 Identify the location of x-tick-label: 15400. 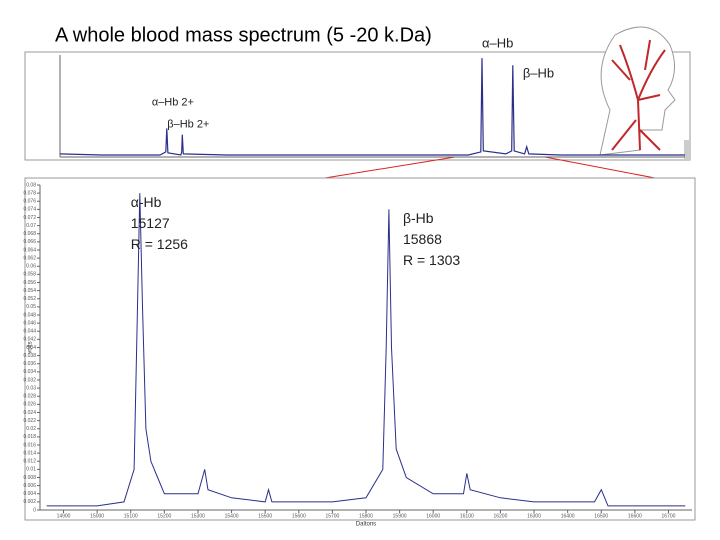
(232, 516).